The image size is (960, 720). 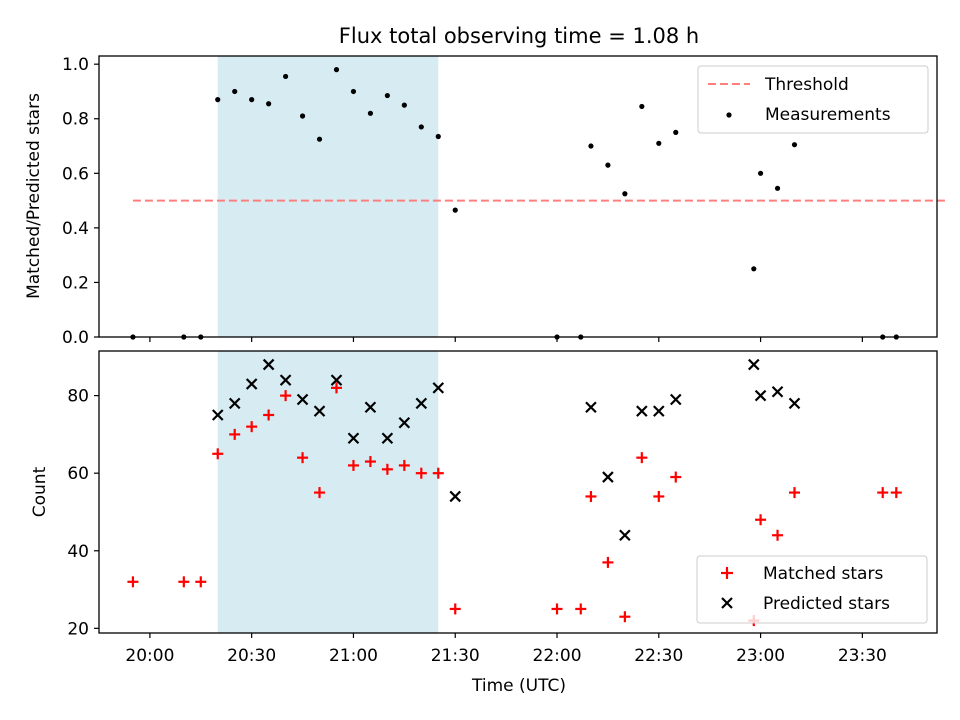 I want to click on y-tick-label: 0.2, so click(x=75, y=283).